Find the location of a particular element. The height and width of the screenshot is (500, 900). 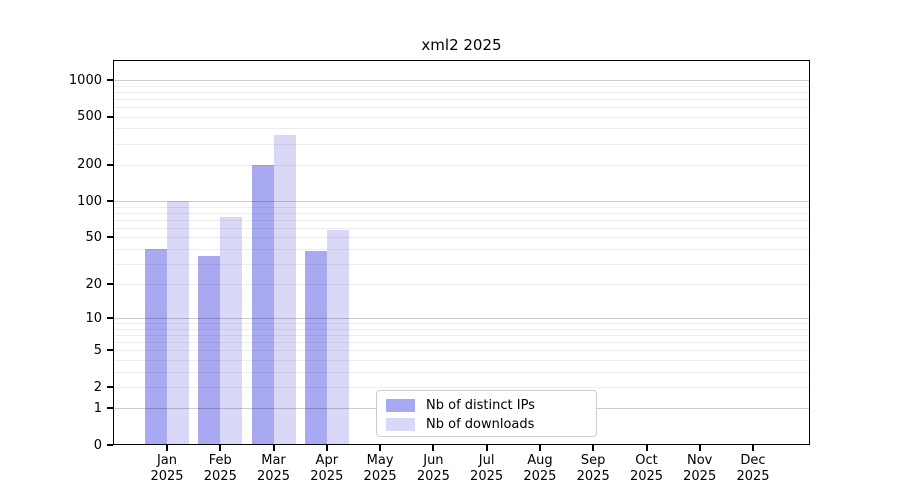

legend-swatch-distinct-ips is located at coordinates (400, 405).